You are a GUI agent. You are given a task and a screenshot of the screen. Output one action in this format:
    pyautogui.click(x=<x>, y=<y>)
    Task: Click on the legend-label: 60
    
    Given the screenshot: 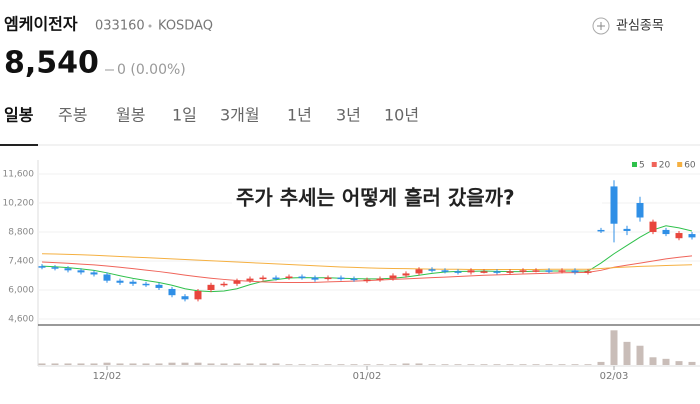 What is the action you would take?
    pyautogui.click(x=690, y=166)
    